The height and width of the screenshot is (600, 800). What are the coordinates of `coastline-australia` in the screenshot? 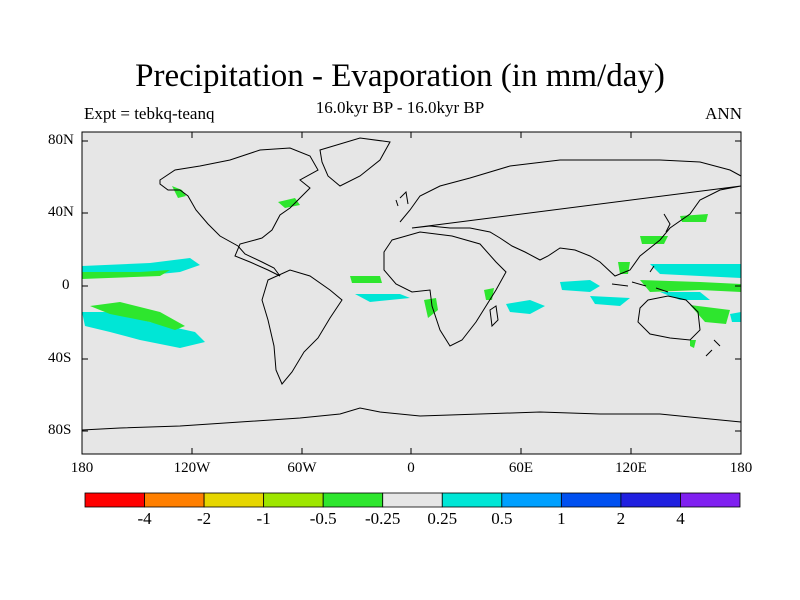 It's located at (669, 318).